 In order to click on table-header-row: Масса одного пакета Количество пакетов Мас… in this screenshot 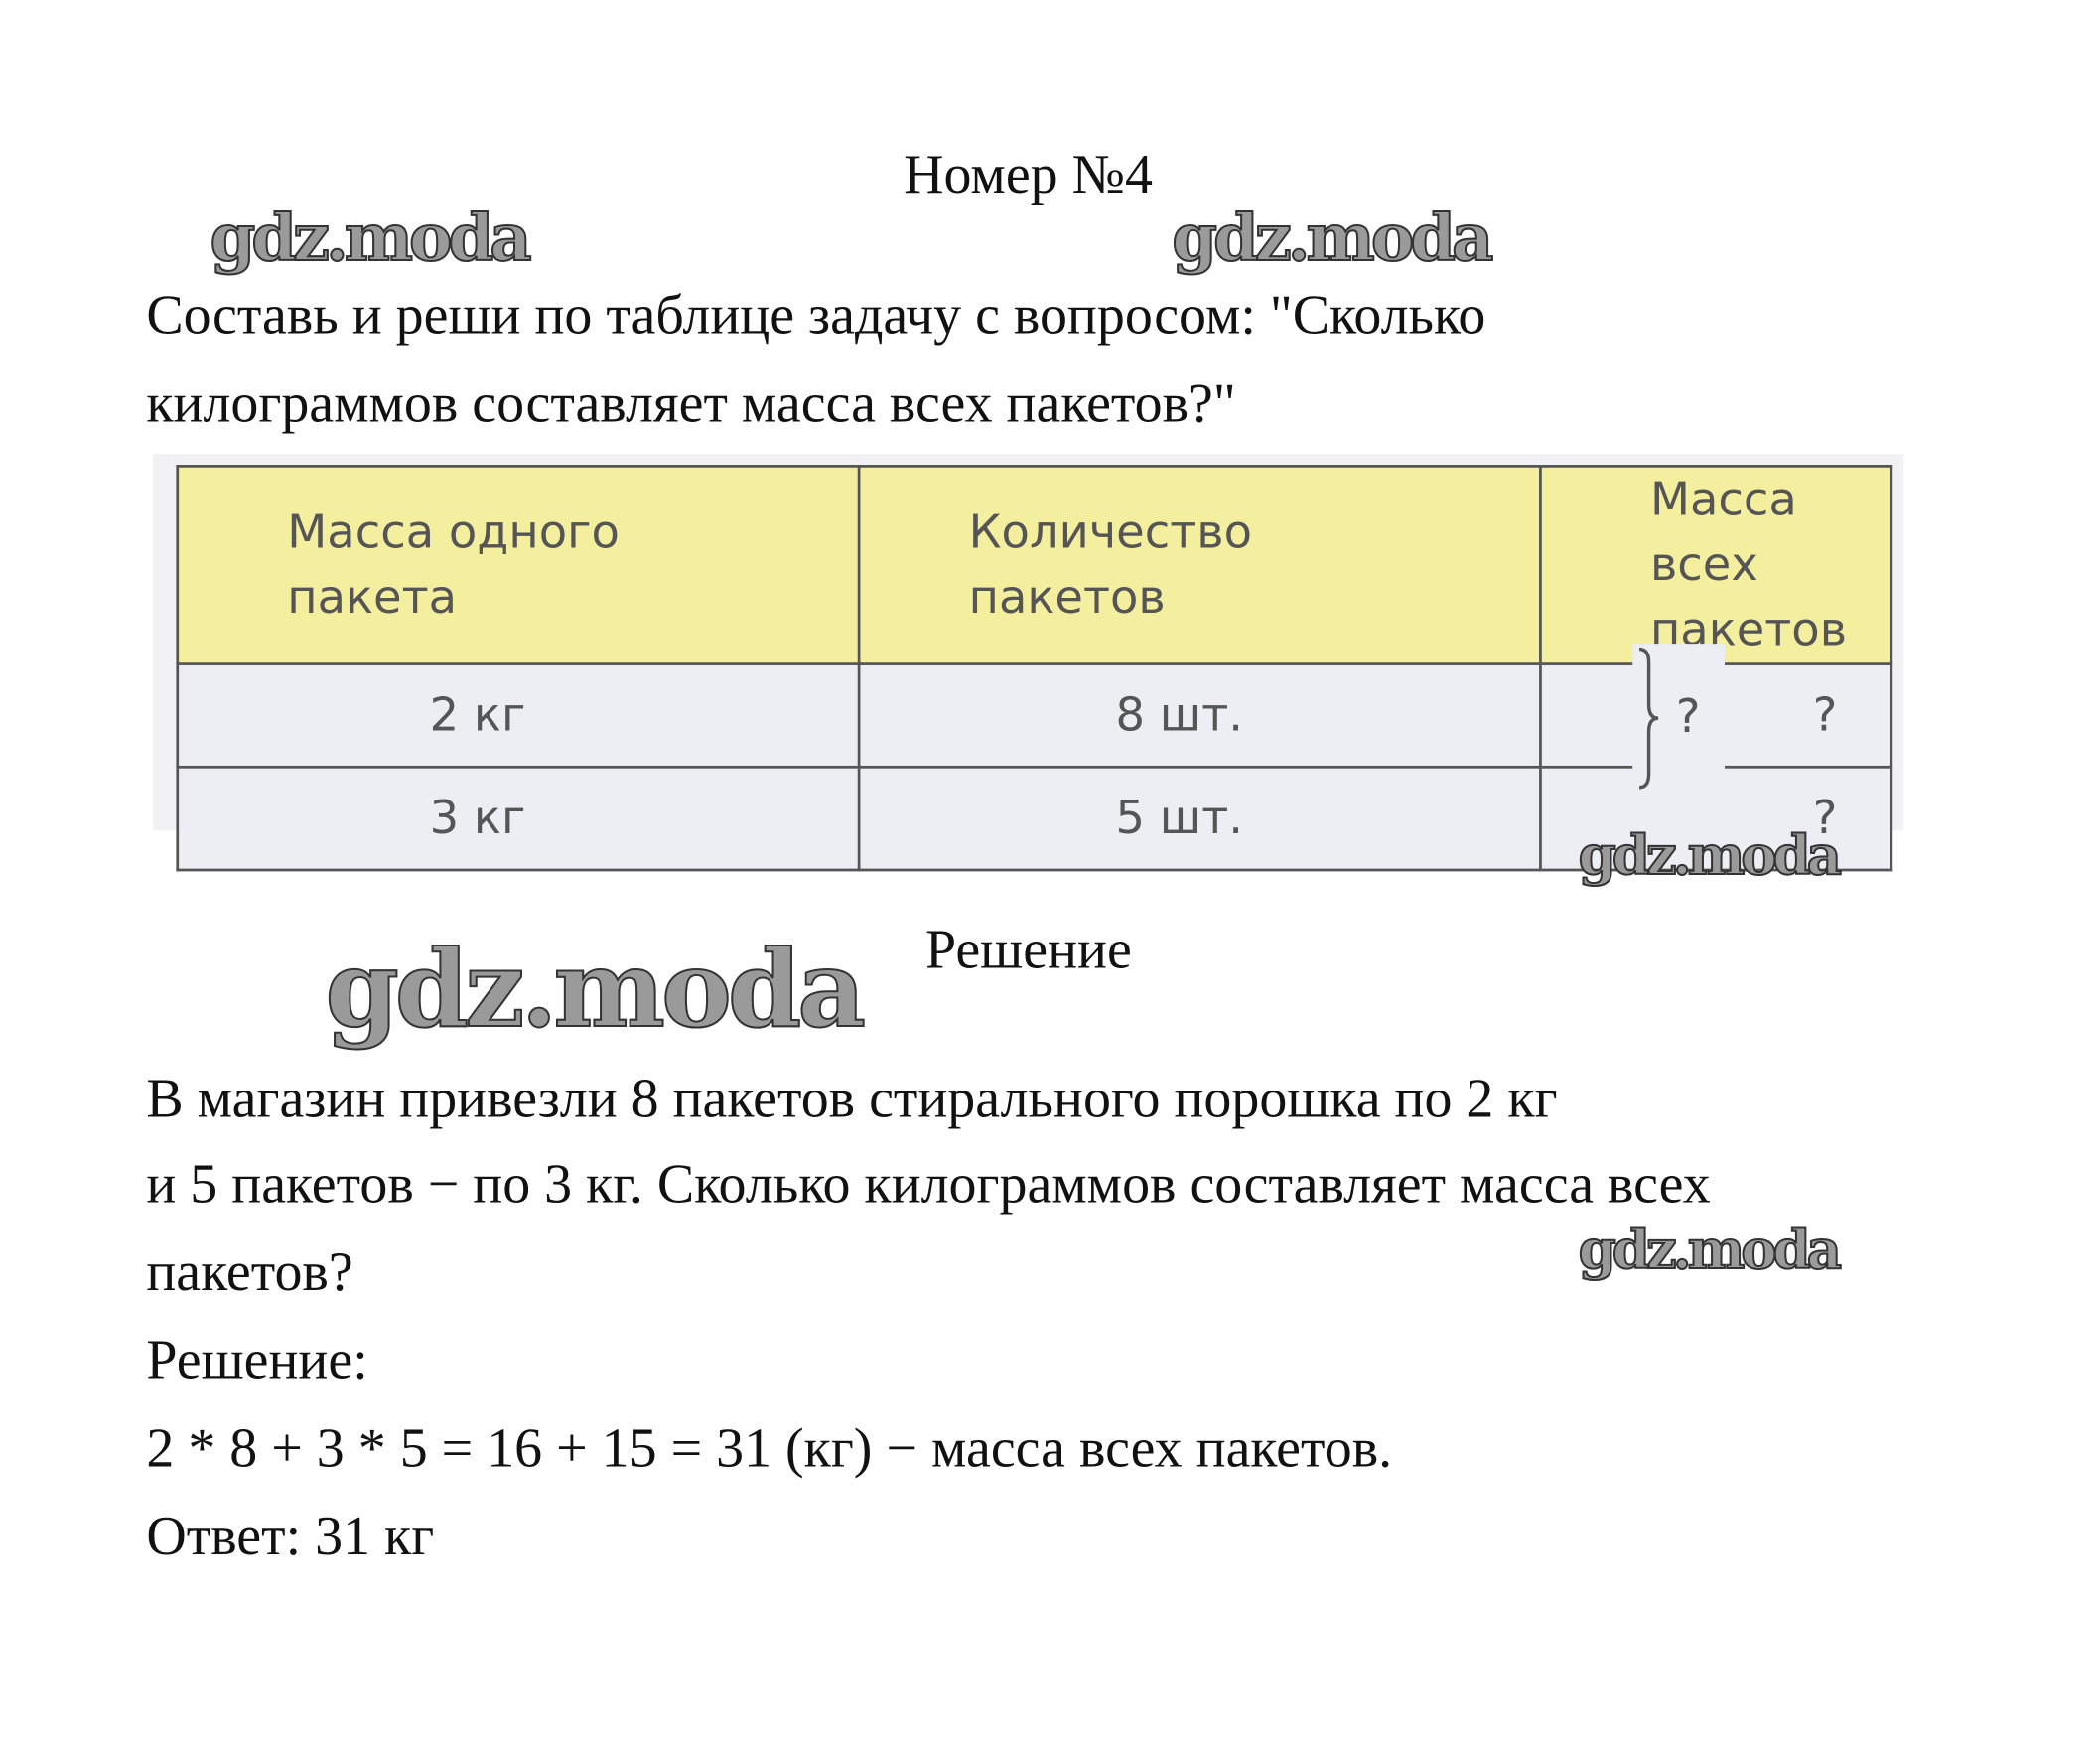, I will do `click(1034, 565)`.